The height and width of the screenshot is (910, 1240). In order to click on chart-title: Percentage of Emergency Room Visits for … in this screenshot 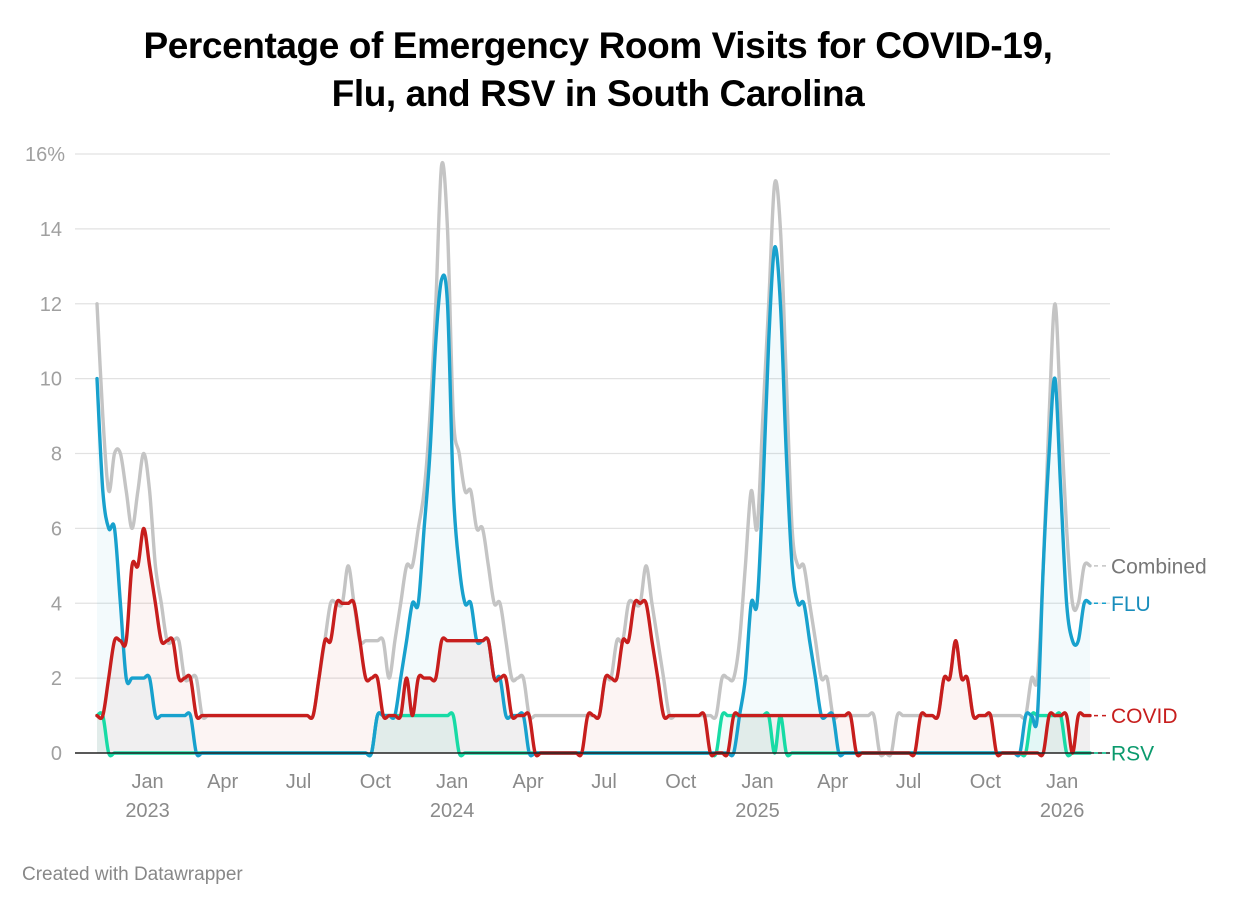, I will do `click(598, 70)`.